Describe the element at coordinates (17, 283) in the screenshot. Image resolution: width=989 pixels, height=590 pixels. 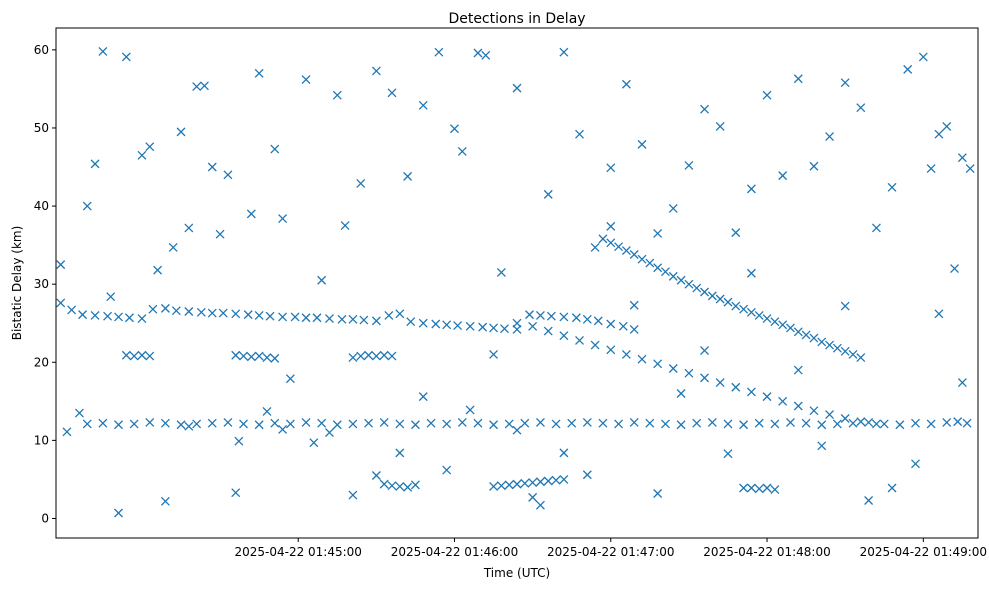
I see `y-axis-label: Bistatic Delay (km)` at that location.